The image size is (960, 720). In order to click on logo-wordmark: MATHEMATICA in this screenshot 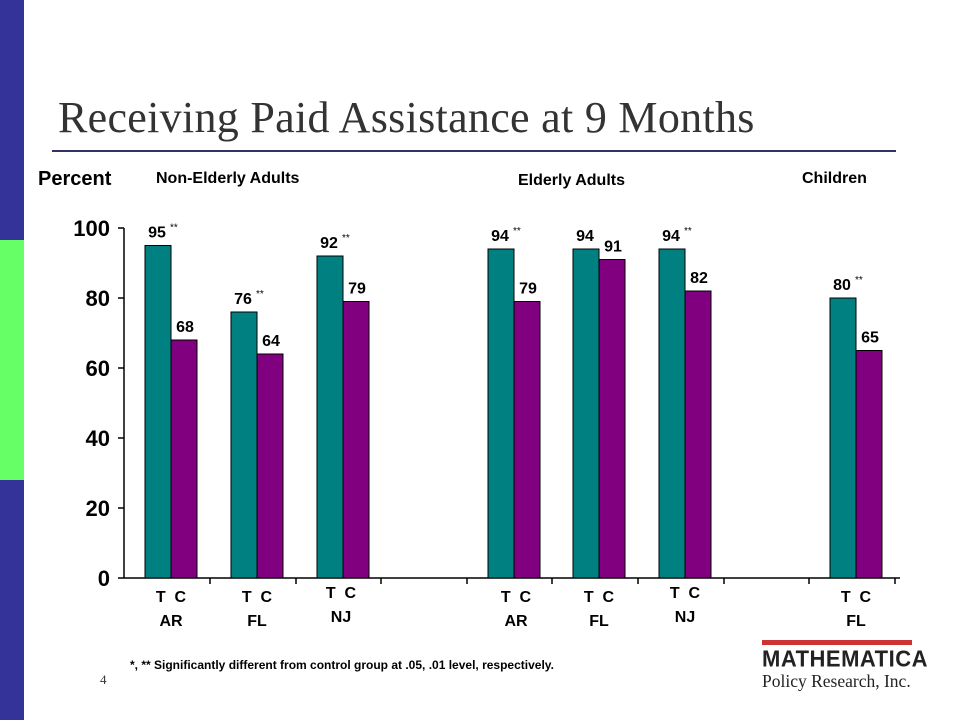, I will do `click(845, 658)`.